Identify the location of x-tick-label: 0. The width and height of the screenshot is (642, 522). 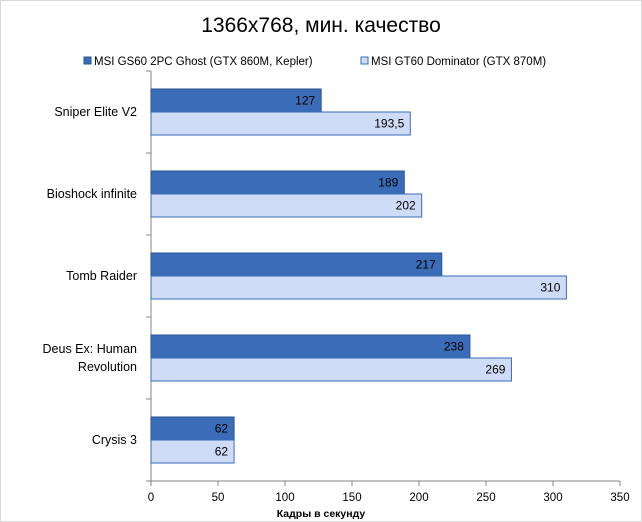
(151, 498).